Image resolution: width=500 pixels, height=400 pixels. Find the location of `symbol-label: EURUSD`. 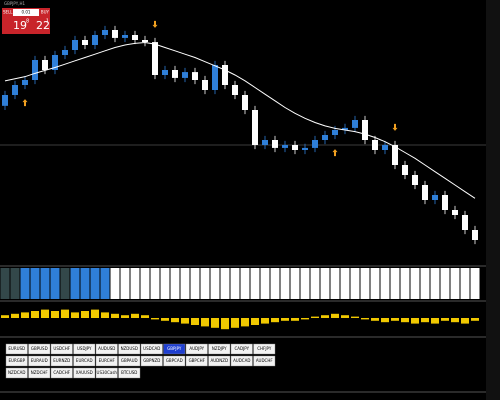

symbol-label: EURUSD is located at coordinates (16, 348).